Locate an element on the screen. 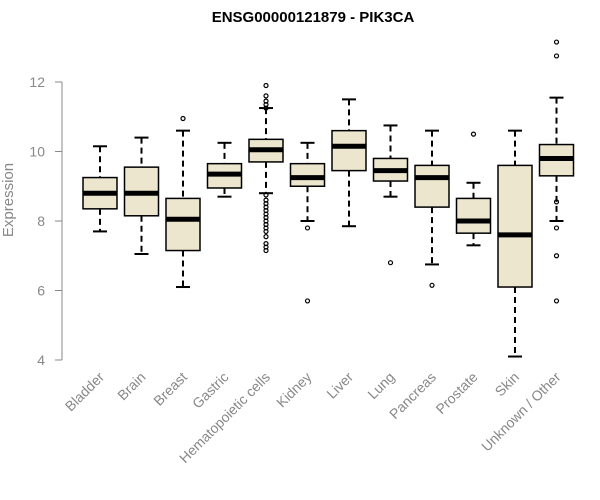 This screenshot has width=600, height=500. x-category-label: Skin is located at coordinates (507, 384).